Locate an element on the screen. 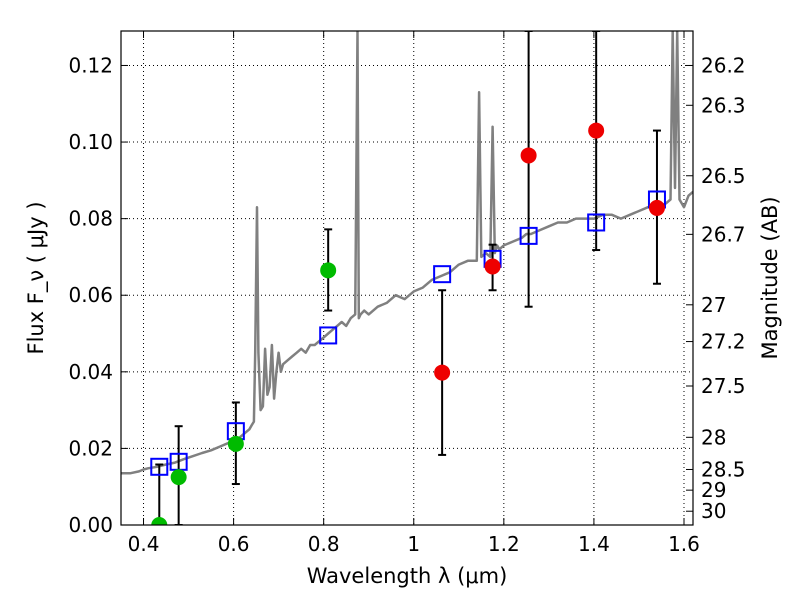 The width and height of the screenshot is (800, 600). magnitude-tick-label: 30 is located at coordinates (713, 511).